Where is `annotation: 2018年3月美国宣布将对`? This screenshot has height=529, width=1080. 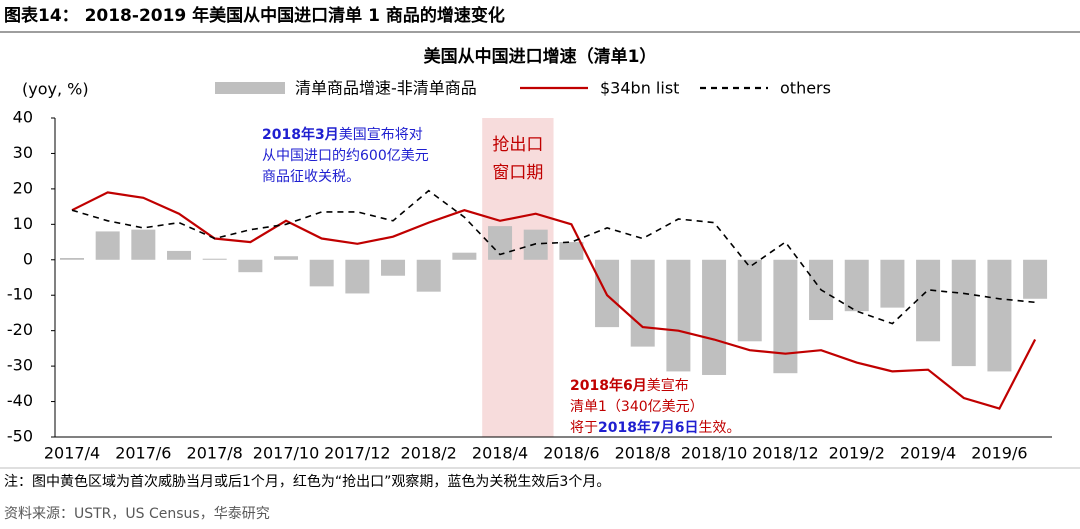 annotation: 2018年3月美国宣布将对 is located at coordinates (342, 134).